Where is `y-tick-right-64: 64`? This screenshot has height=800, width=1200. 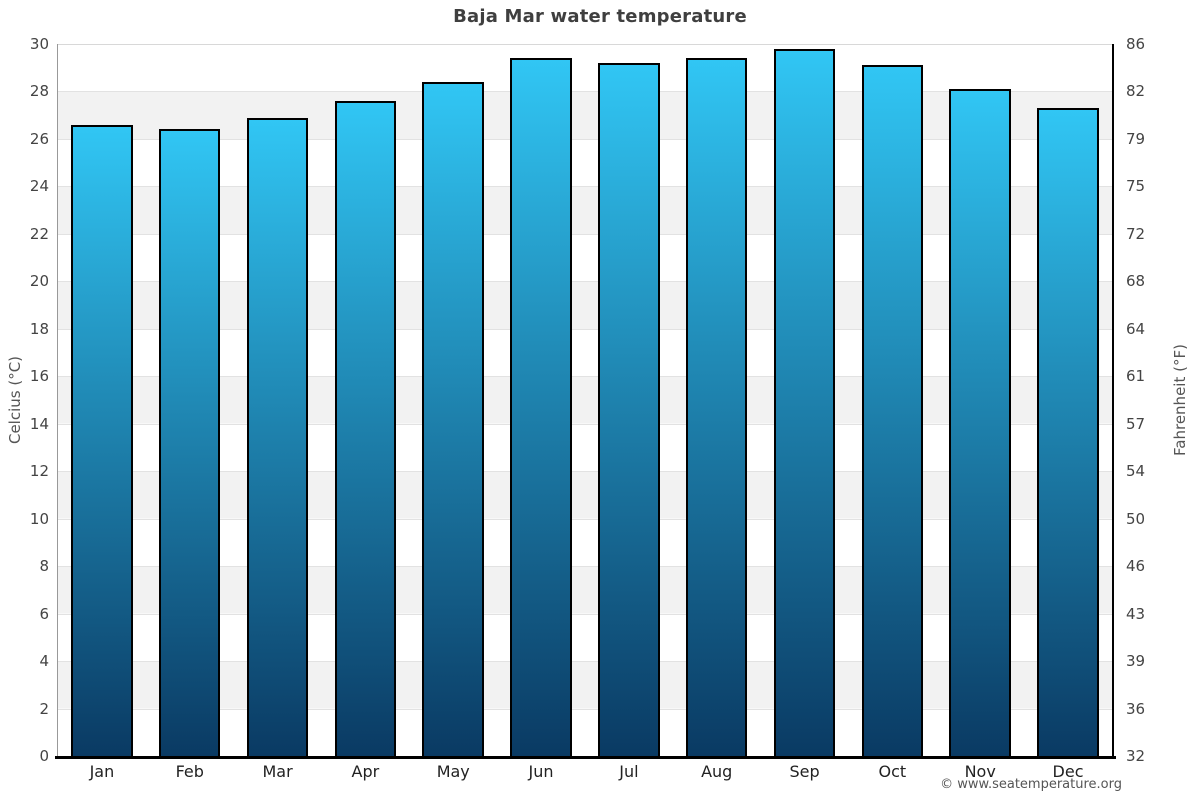 y-tick-right-64: 64 is located at coordinates (1136, 328).